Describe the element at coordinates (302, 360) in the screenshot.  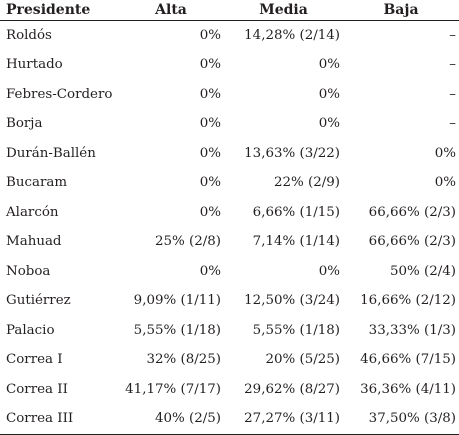
I see `media-cell: 20% (5/25)` at that location.